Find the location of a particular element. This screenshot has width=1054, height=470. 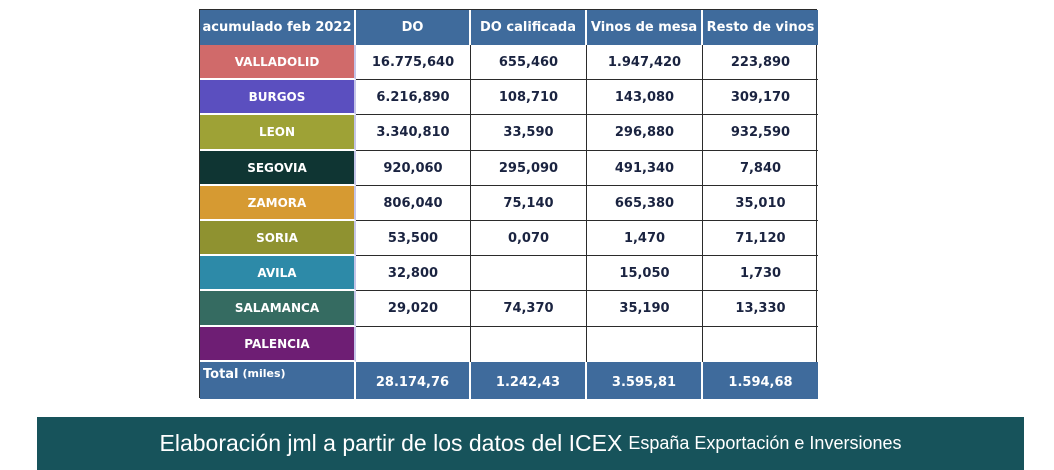

cell-do: 29,020 is located at coordinates (413, 309).